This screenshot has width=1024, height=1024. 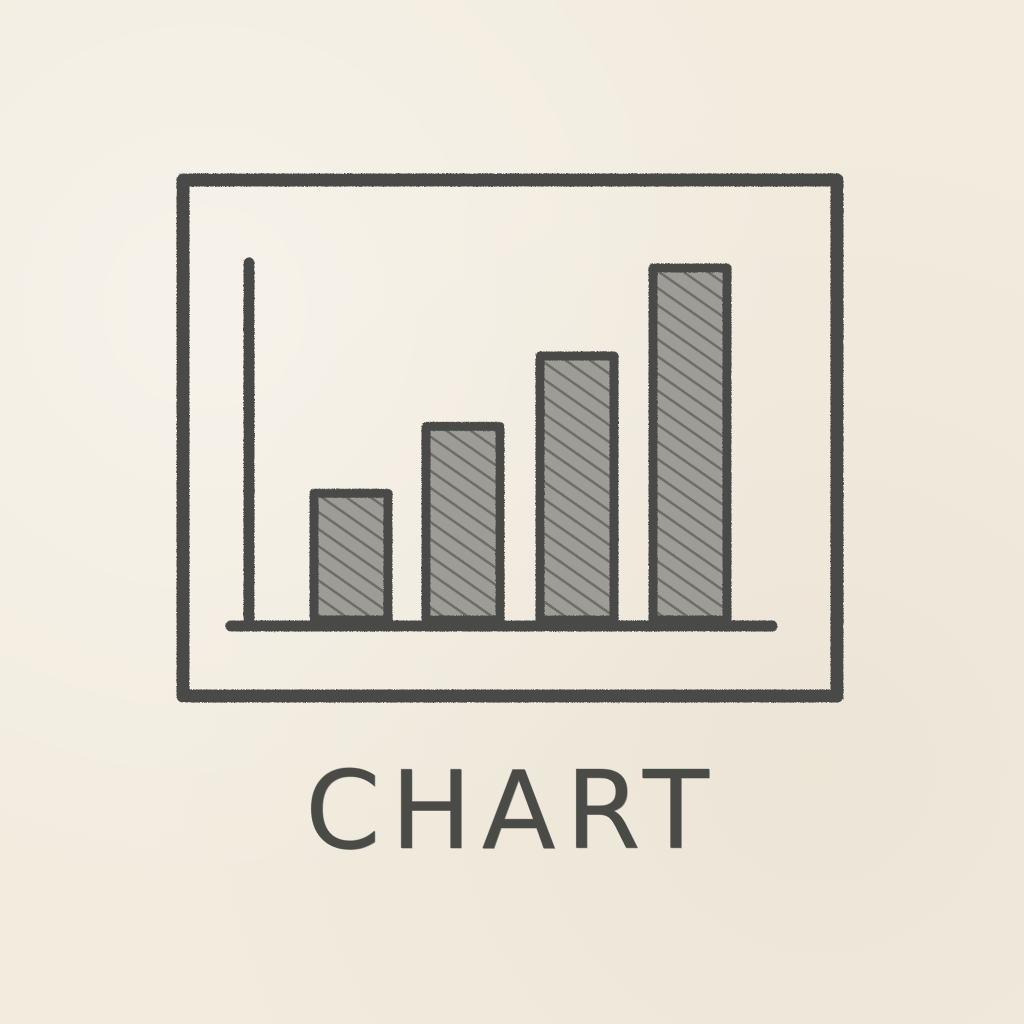 What do you see at coordinates (512, 811) in the screenshot?
I see `caption-text: CHART` at bounding box center [512, 811].